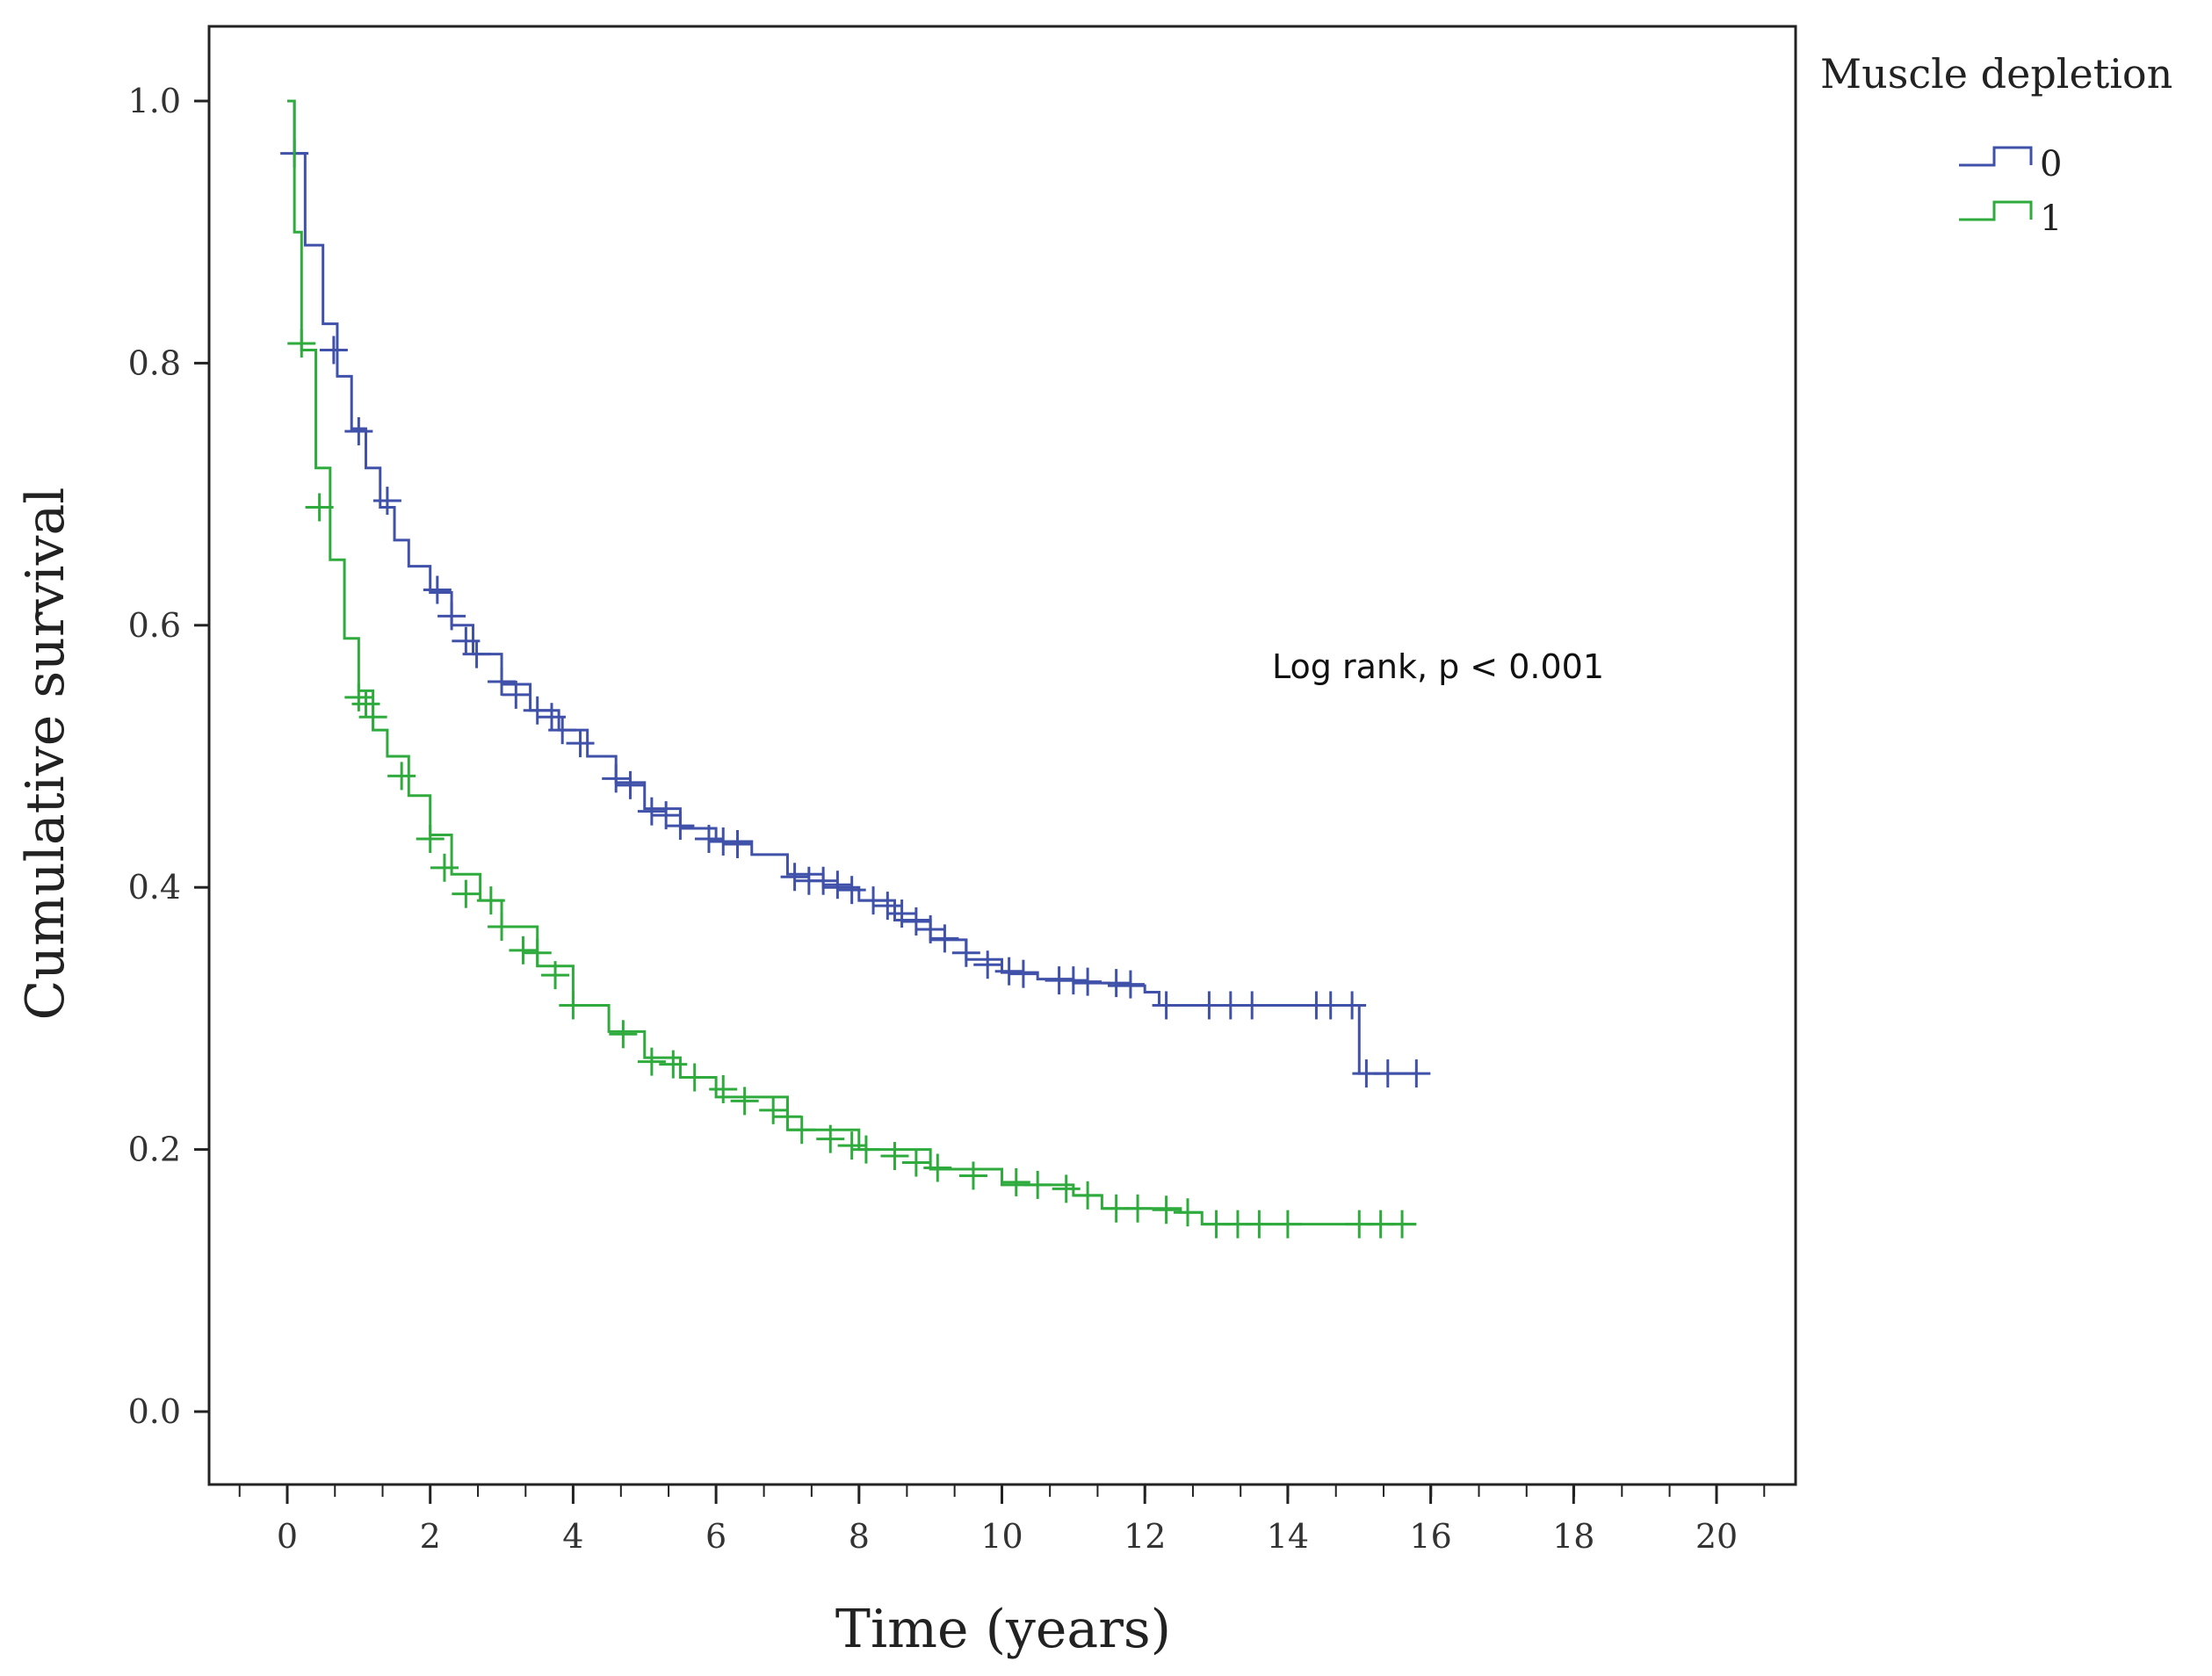 The width and height of the screenshot is (2212, 1676). What do you see at coordinates (1996, 74) in the screenshot?
I see `legend-title: Muscle depletion` at bounding box center [1996, 74].